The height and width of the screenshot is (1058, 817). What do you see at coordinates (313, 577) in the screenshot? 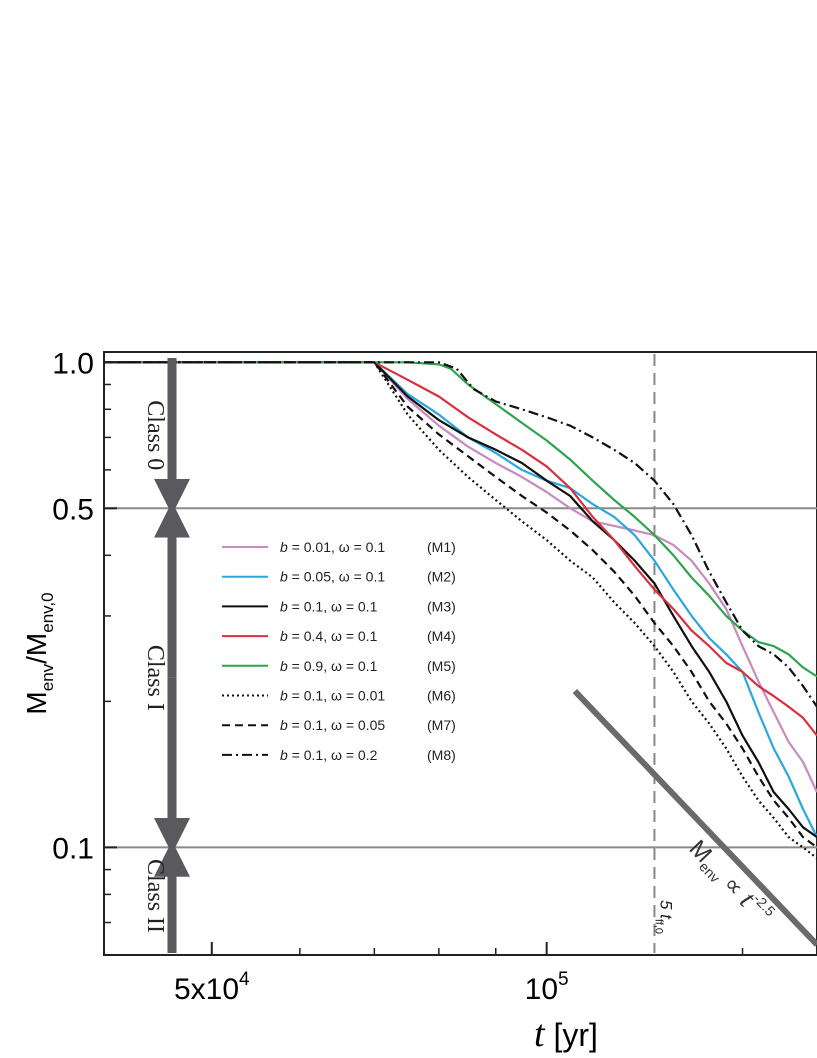
I see `legend-b-val: = 0.05,` at bounding box center [313, 577].